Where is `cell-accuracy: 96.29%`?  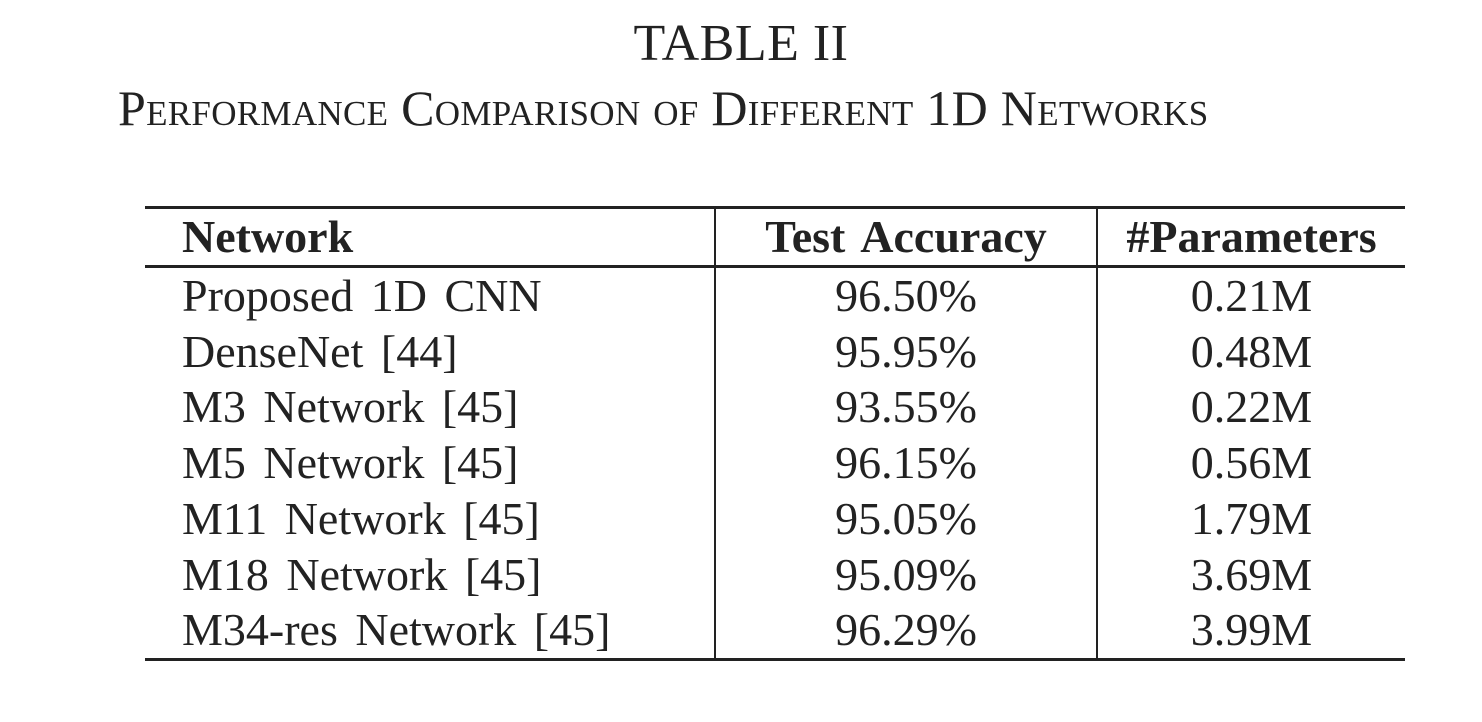 cell-accuracy: 96.29% is located at coordinates (906, 631).